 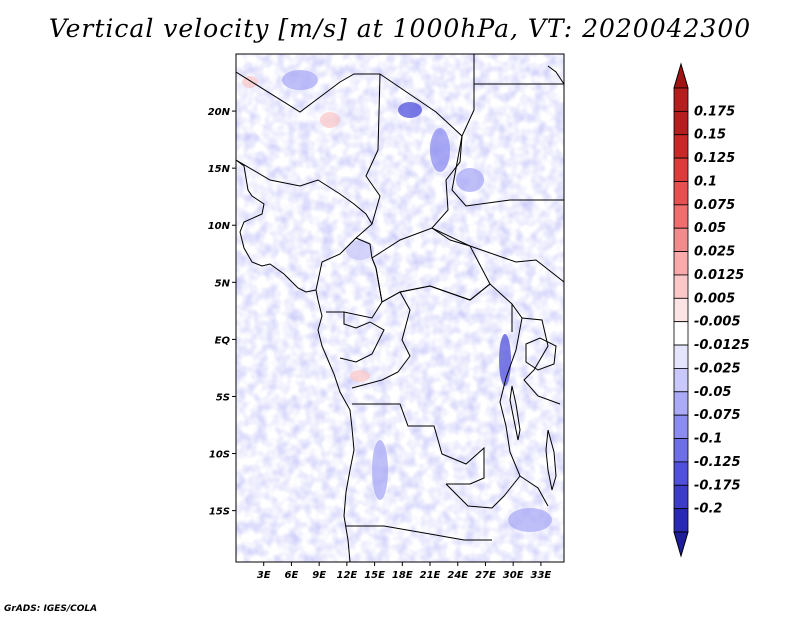 I want to click on border-uganda-kenya, so click(x=541, y=361).